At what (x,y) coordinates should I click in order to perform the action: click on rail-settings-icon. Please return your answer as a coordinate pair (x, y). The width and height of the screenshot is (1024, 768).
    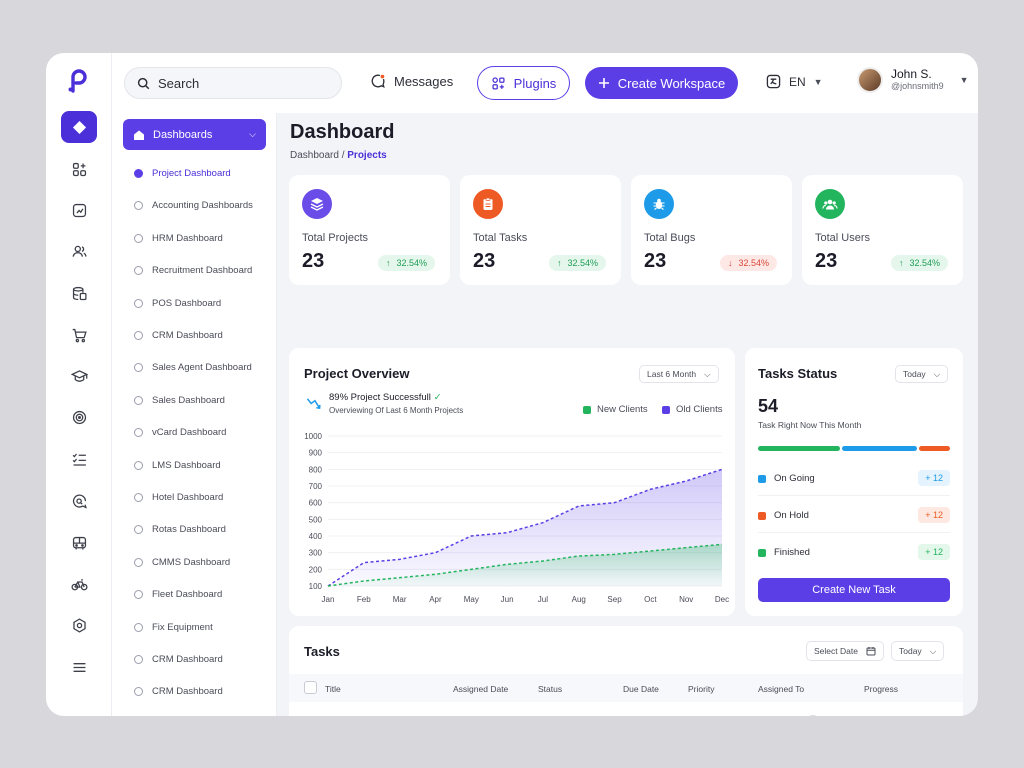
    Looking at the image, I should click on (79, 625).